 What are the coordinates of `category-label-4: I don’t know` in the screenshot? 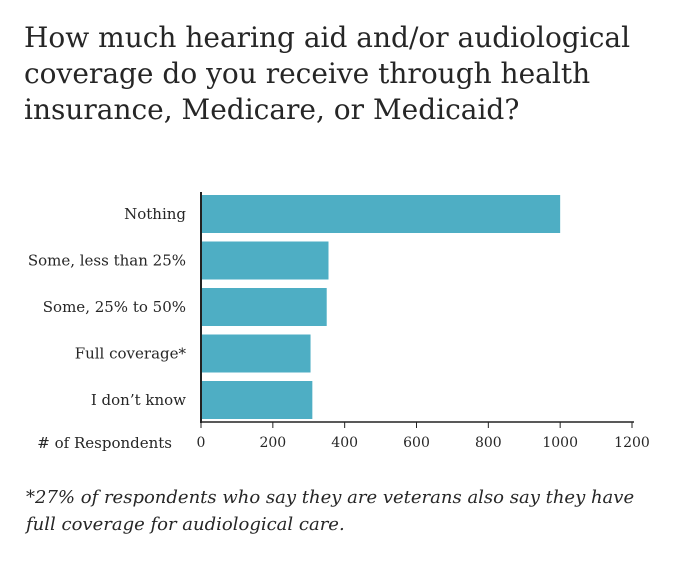 It's located at (138, 400).